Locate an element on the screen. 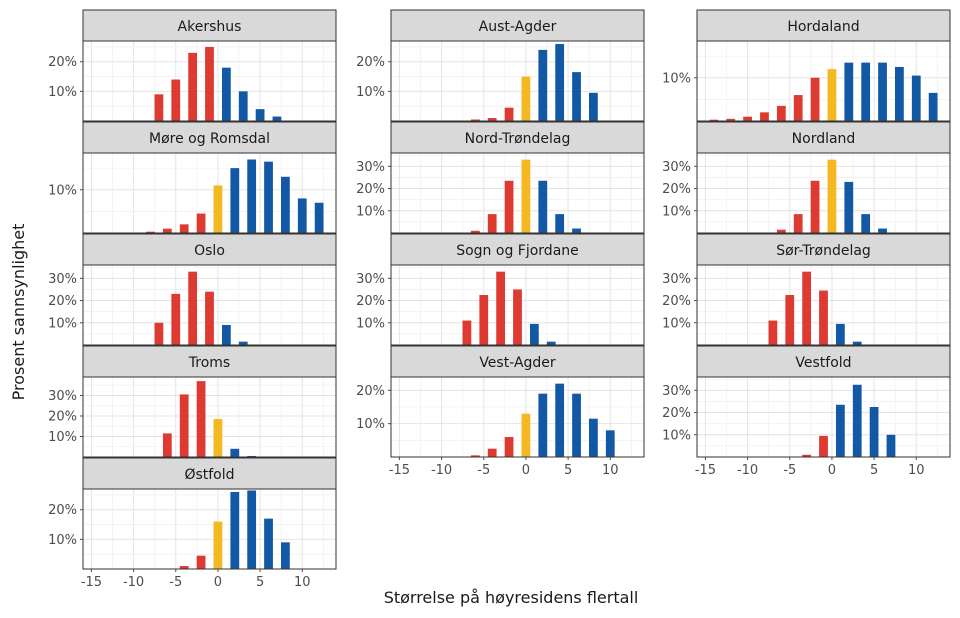 The width and height of the screenshot is (960, 618). facet-title: Østfold is located at coordinates (209, 475).